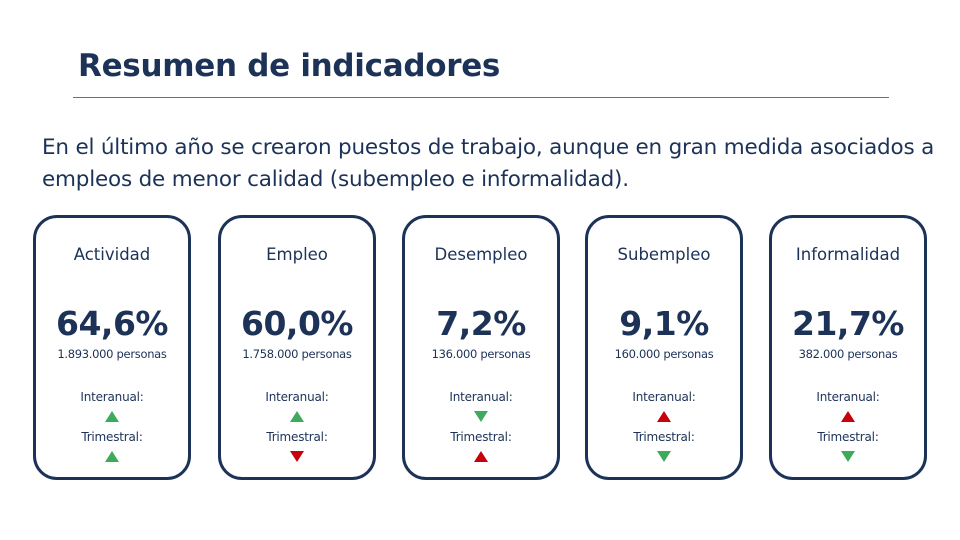  I want to click on title-divider, so click(481, 97).